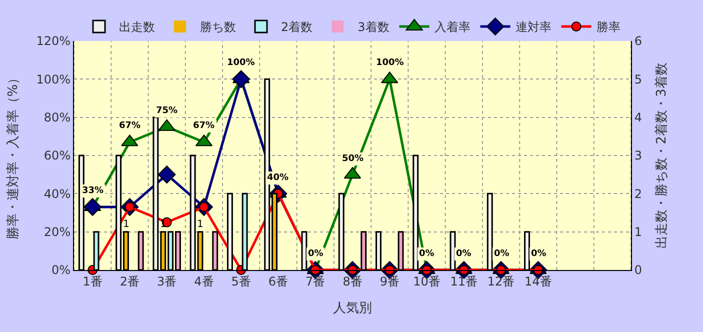 The width and height of the screenshot is (703, 332). I want to click on legend-label: 入着率, so click(452, 27).